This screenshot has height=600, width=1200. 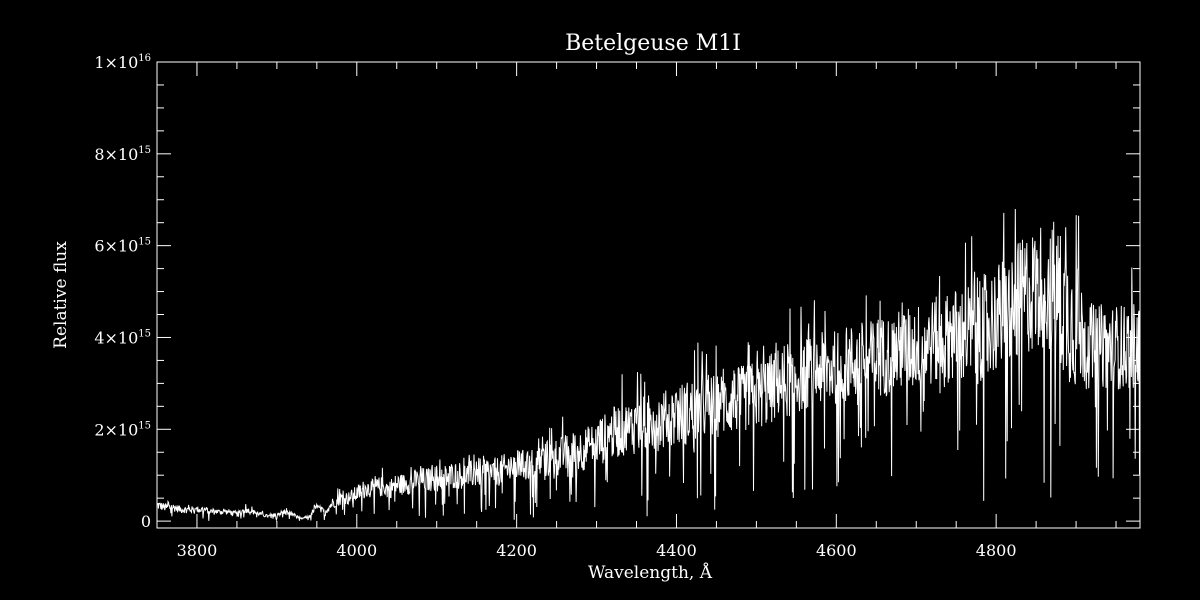 I want to click on y-axis-label: Relative flux, so click(x=61, y=295).